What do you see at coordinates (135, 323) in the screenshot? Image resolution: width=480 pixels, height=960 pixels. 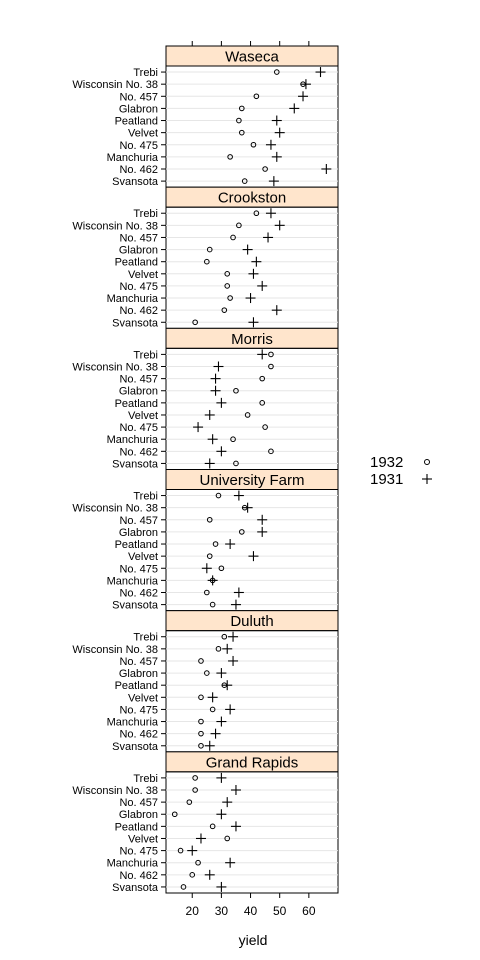 I see `variety-label: Svansota` at bounding box center [135, 323].